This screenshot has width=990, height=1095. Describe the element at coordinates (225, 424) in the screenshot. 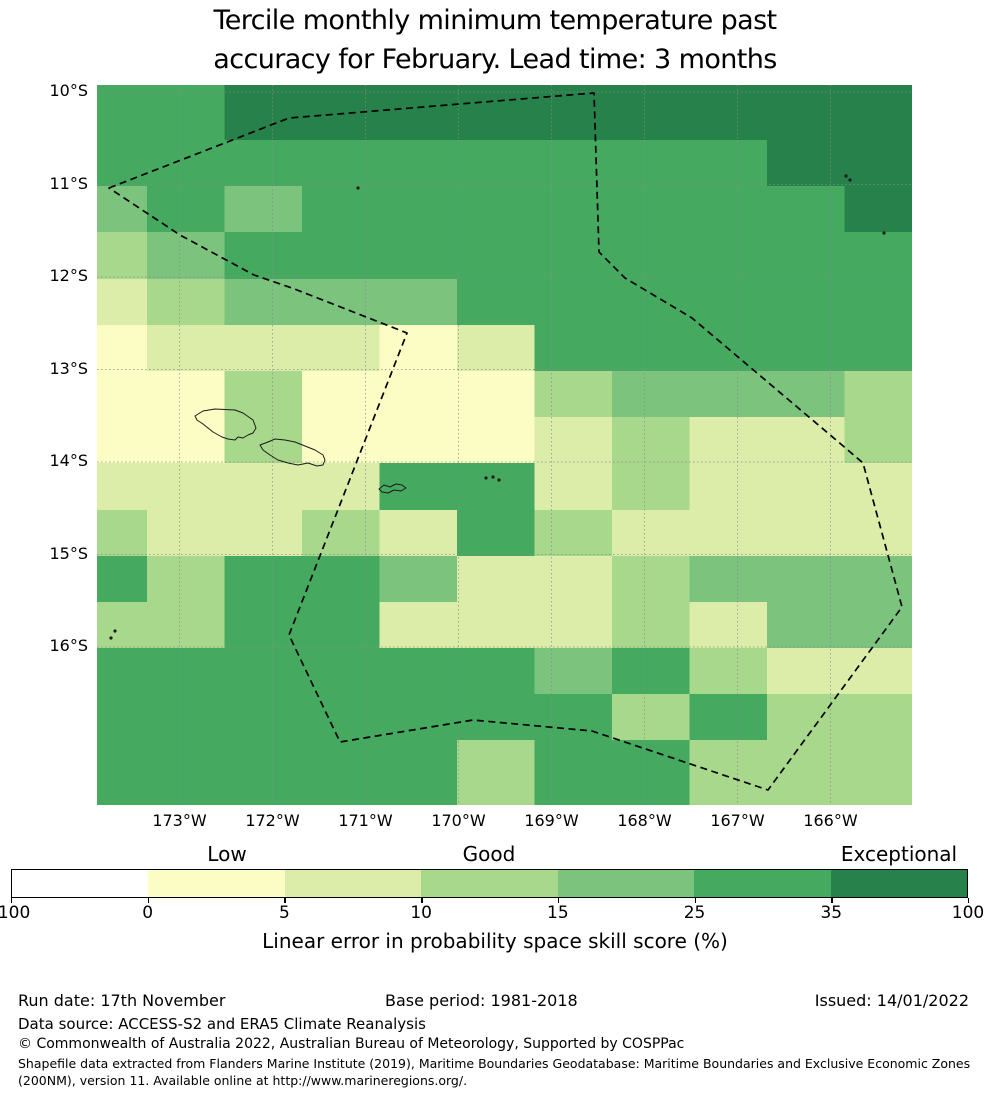

I see `savaii-island-outline` at that location.